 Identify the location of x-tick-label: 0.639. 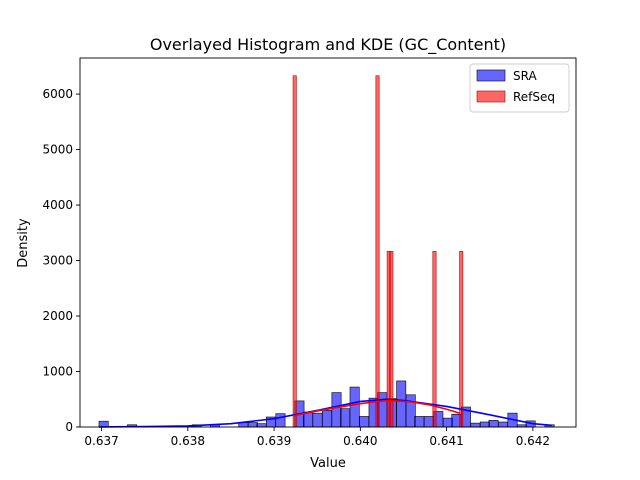
(274, 441).